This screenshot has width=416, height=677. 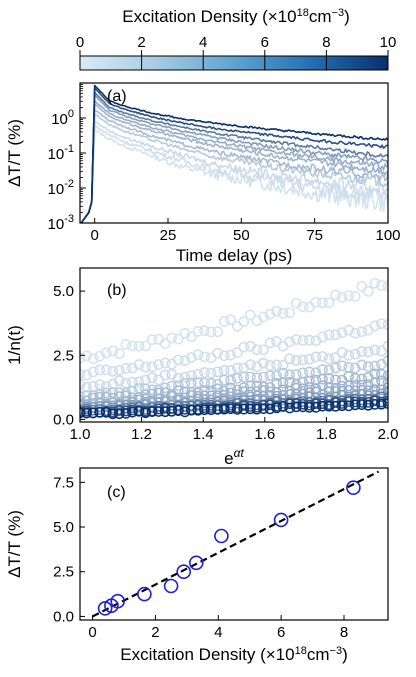 What do you see at coordinates (281, 632) in the screenshot?
I see `panel-c-xtick-label: 6` at bounding box center [281, 632].